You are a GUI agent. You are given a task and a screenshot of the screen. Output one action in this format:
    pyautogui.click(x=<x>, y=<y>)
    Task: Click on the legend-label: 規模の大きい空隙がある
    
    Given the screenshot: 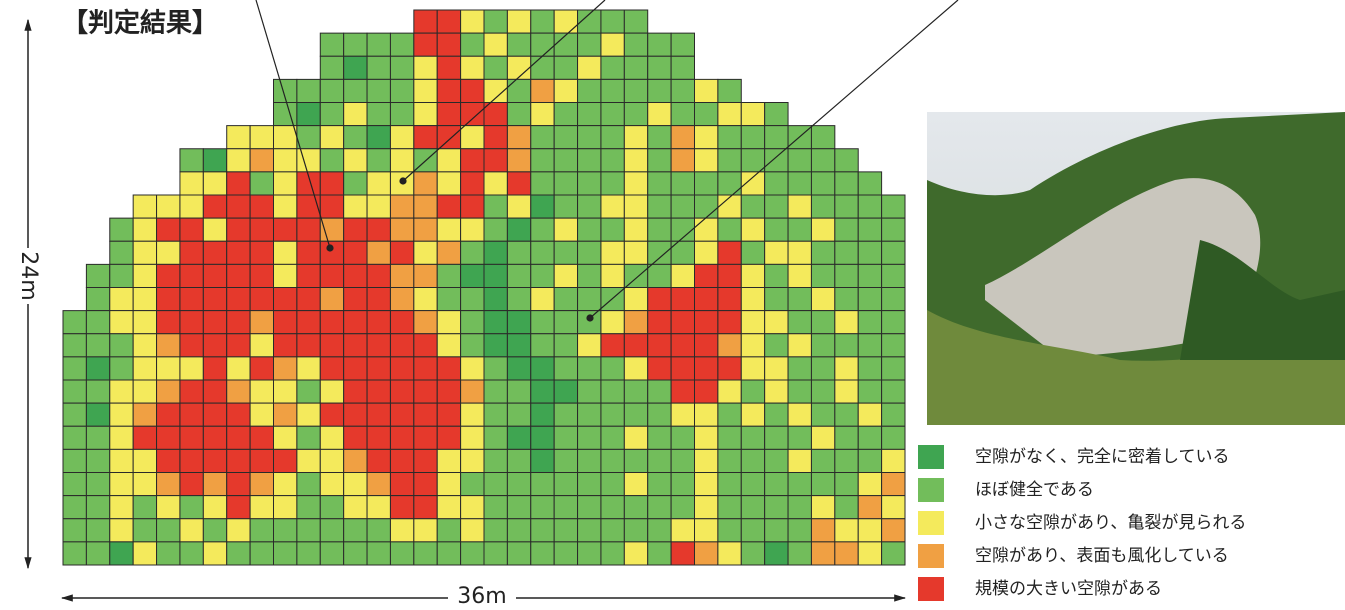 What is the action you would take?
    pyautogui.click(x=1068, y=589)
    